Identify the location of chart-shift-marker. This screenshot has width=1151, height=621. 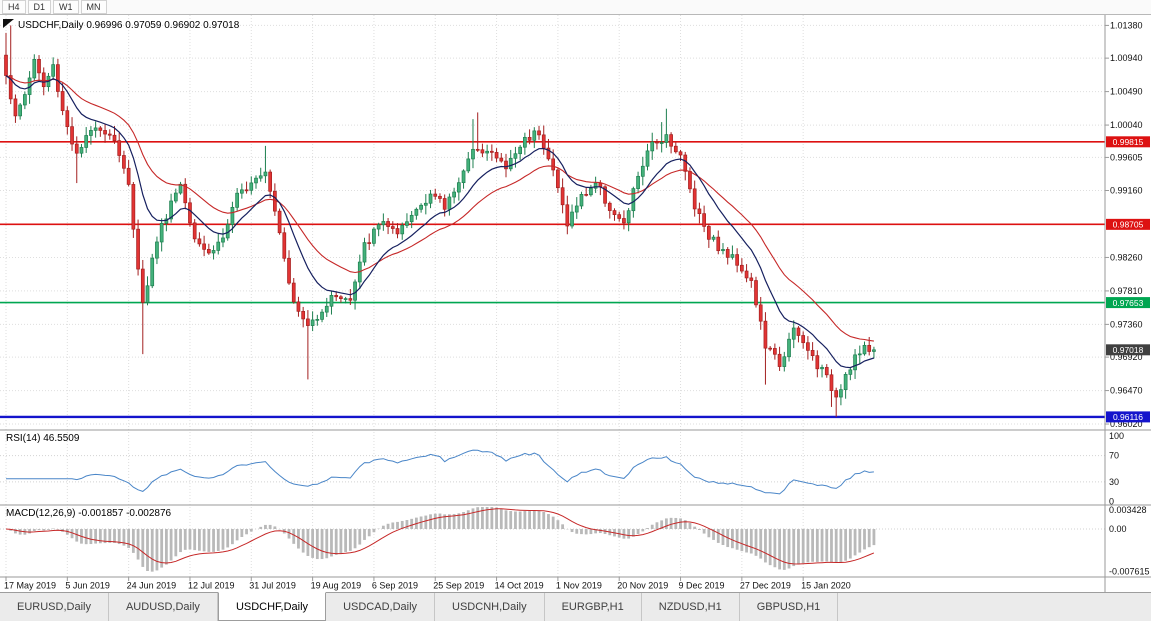
(8, 23).